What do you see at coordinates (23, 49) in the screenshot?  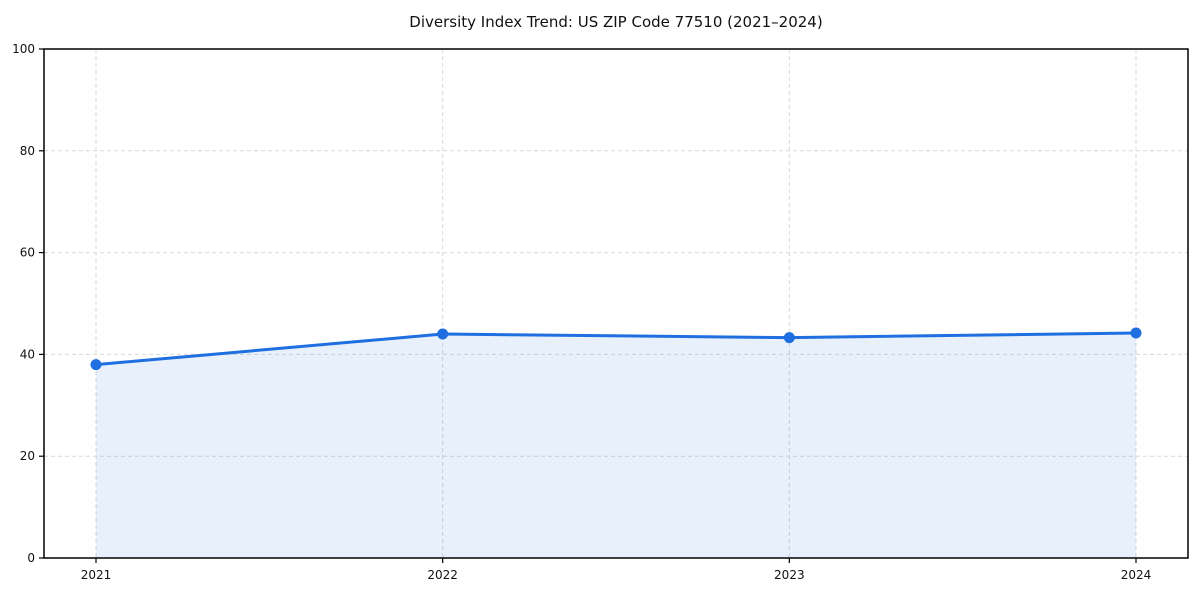 I see `y-tick-label: 100` at bounding box center [23, 49].